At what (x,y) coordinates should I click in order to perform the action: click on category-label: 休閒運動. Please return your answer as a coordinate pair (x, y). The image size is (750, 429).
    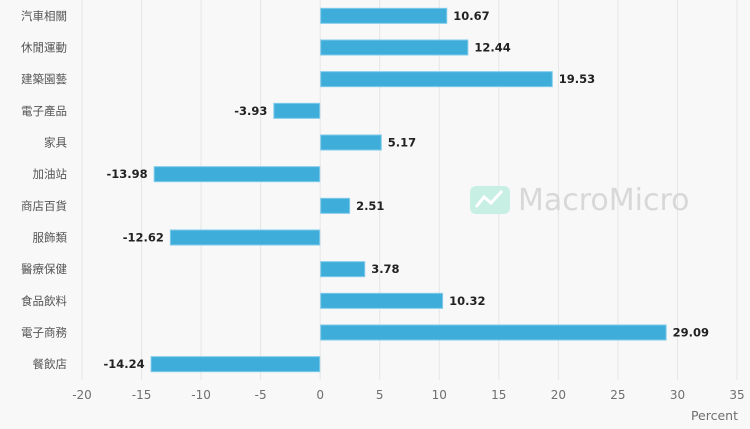
    Looking at the image, I should click on (44, 48).